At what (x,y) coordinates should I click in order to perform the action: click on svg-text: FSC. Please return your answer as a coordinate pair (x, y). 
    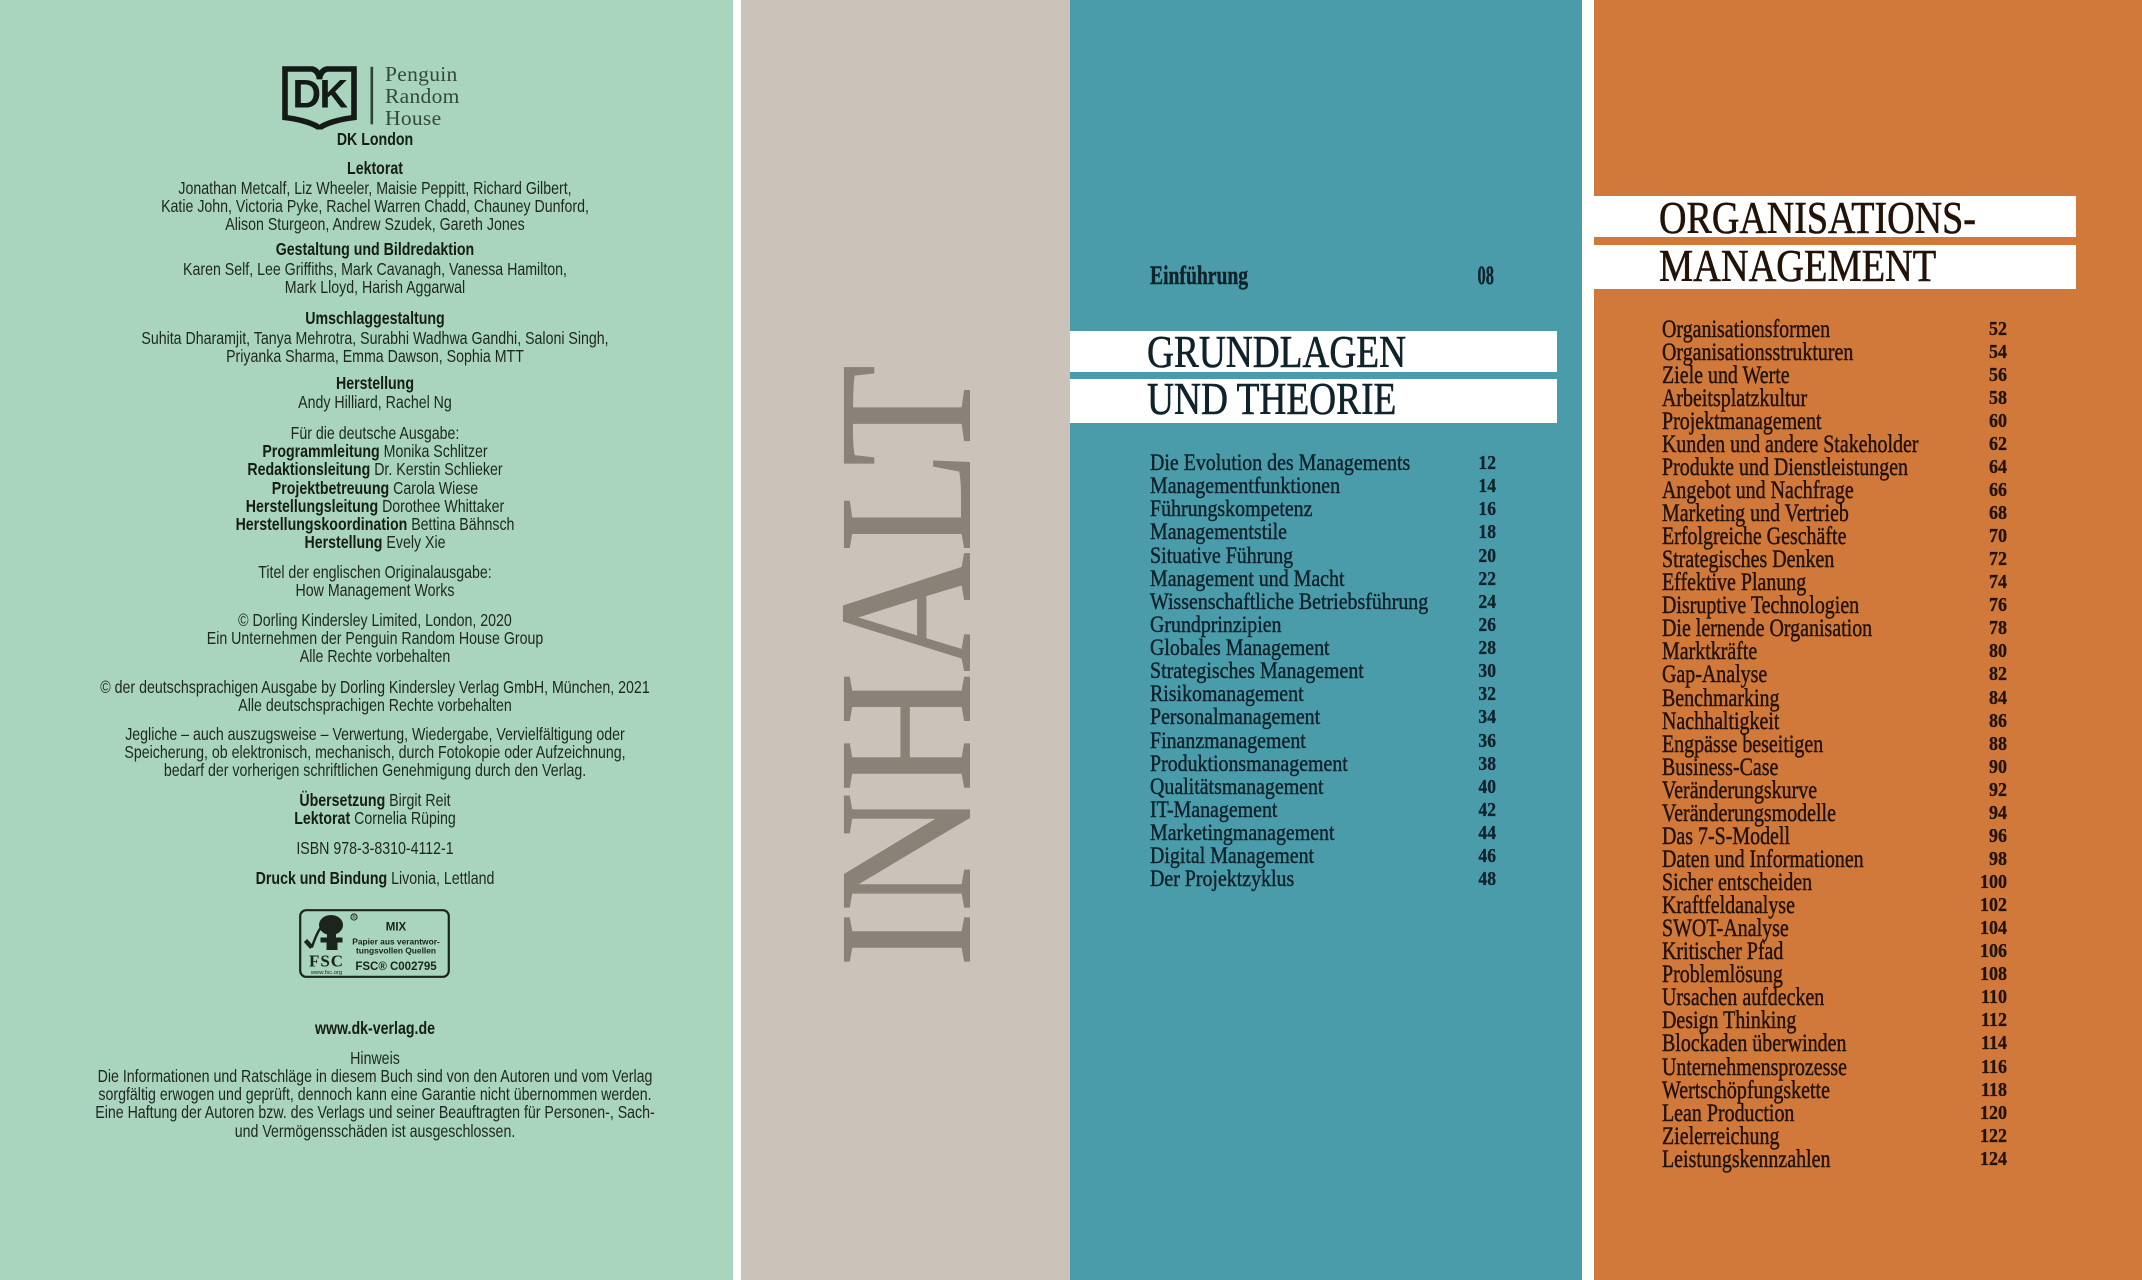
    Looking at the image, I should click on (326, 961).